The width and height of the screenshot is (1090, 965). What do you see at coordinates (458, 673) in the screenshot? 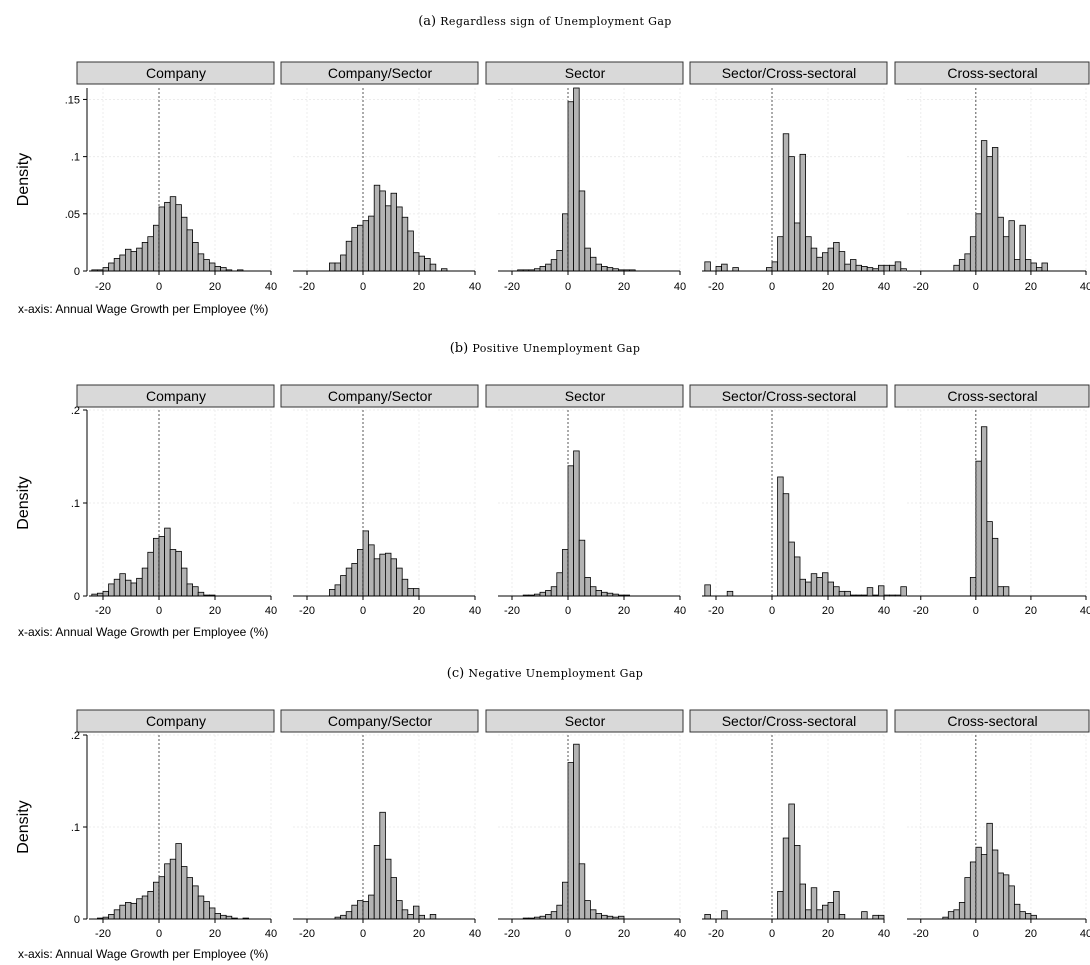
I see `caption-letter: (c)` at bounding box center [458, 673].